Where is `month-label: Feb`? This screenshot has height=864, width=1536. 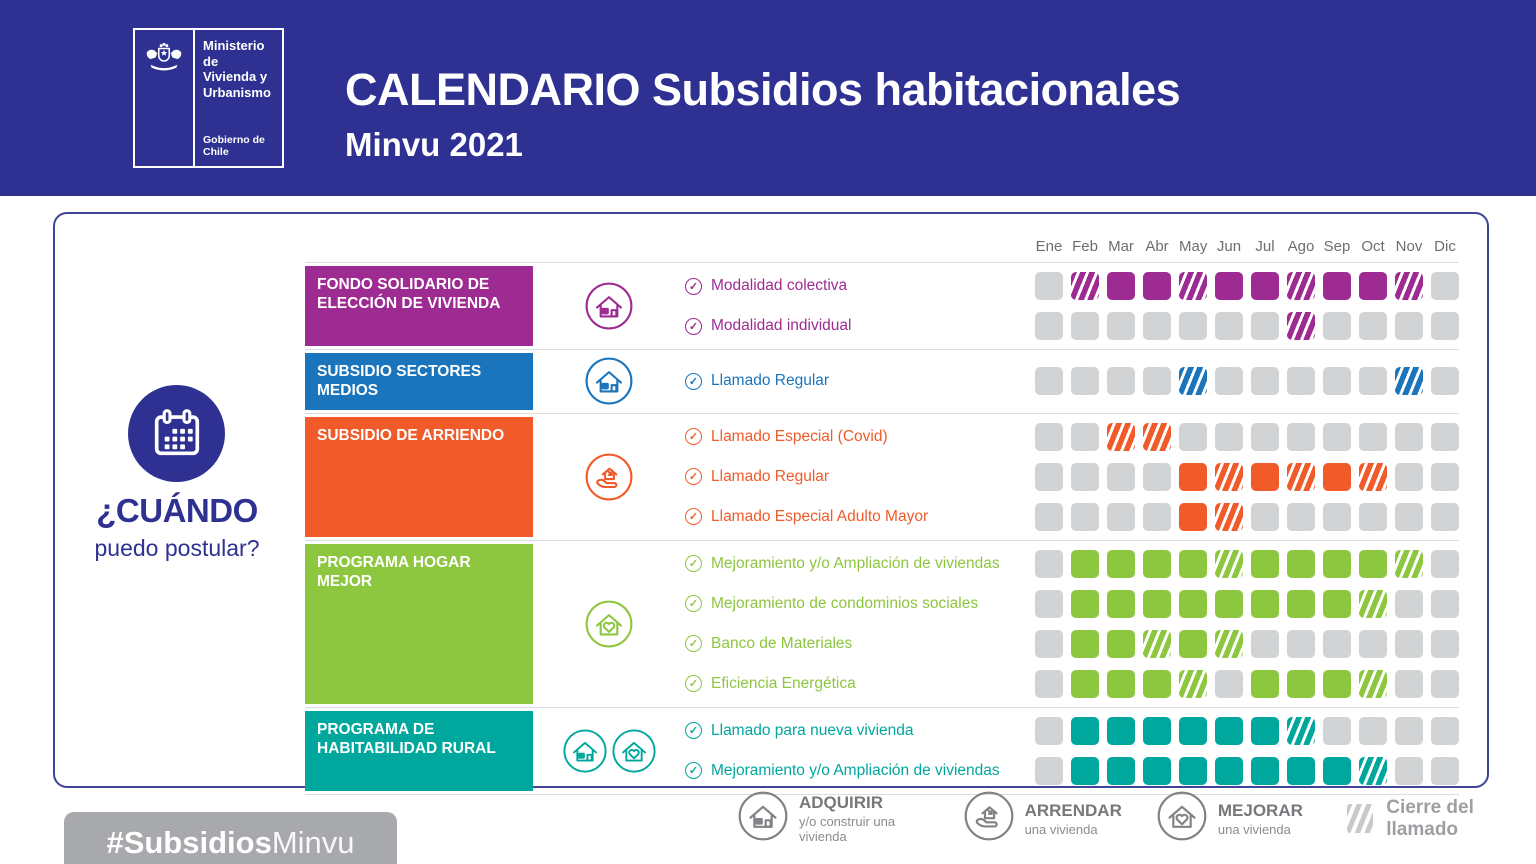 month-label: Feb is located at coordinates (1085, 246).